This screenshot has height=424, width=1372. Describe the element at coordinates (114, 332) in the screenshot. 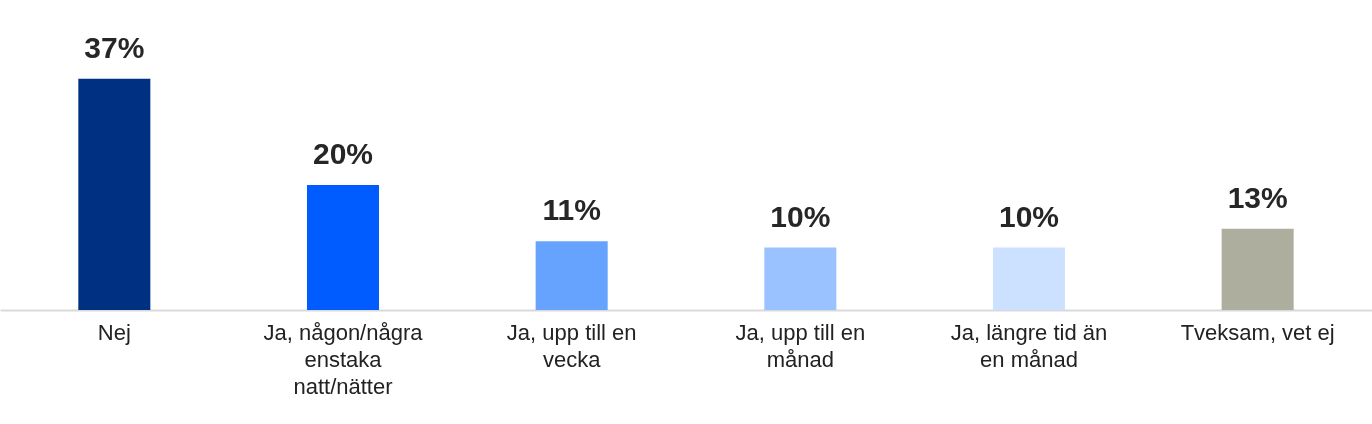

I see `x-tick-label: Nej` at that location.